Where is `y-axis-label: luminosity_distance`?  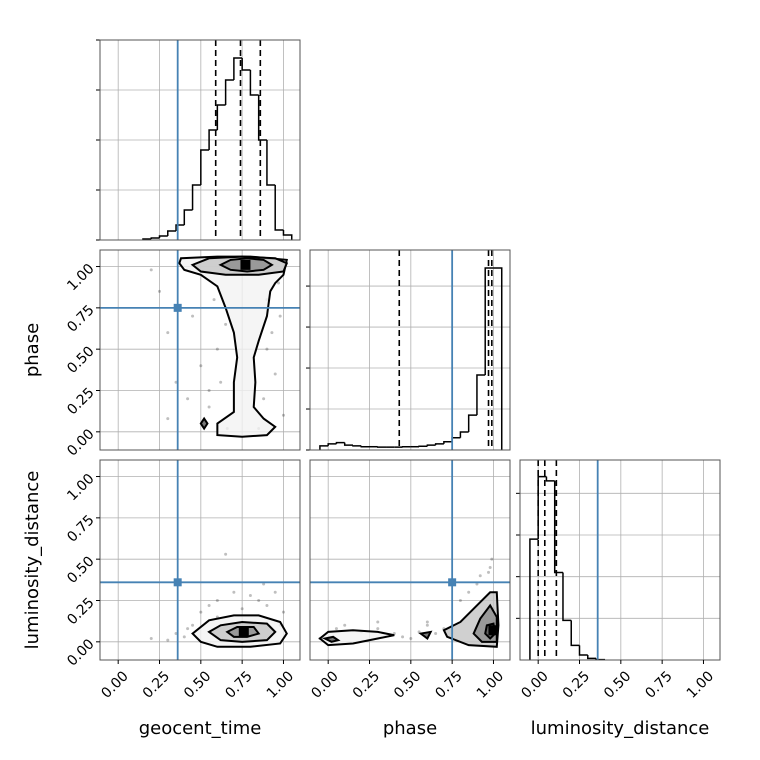 y-axis-label: luminosity_distance is located at coordinates (32, 560).